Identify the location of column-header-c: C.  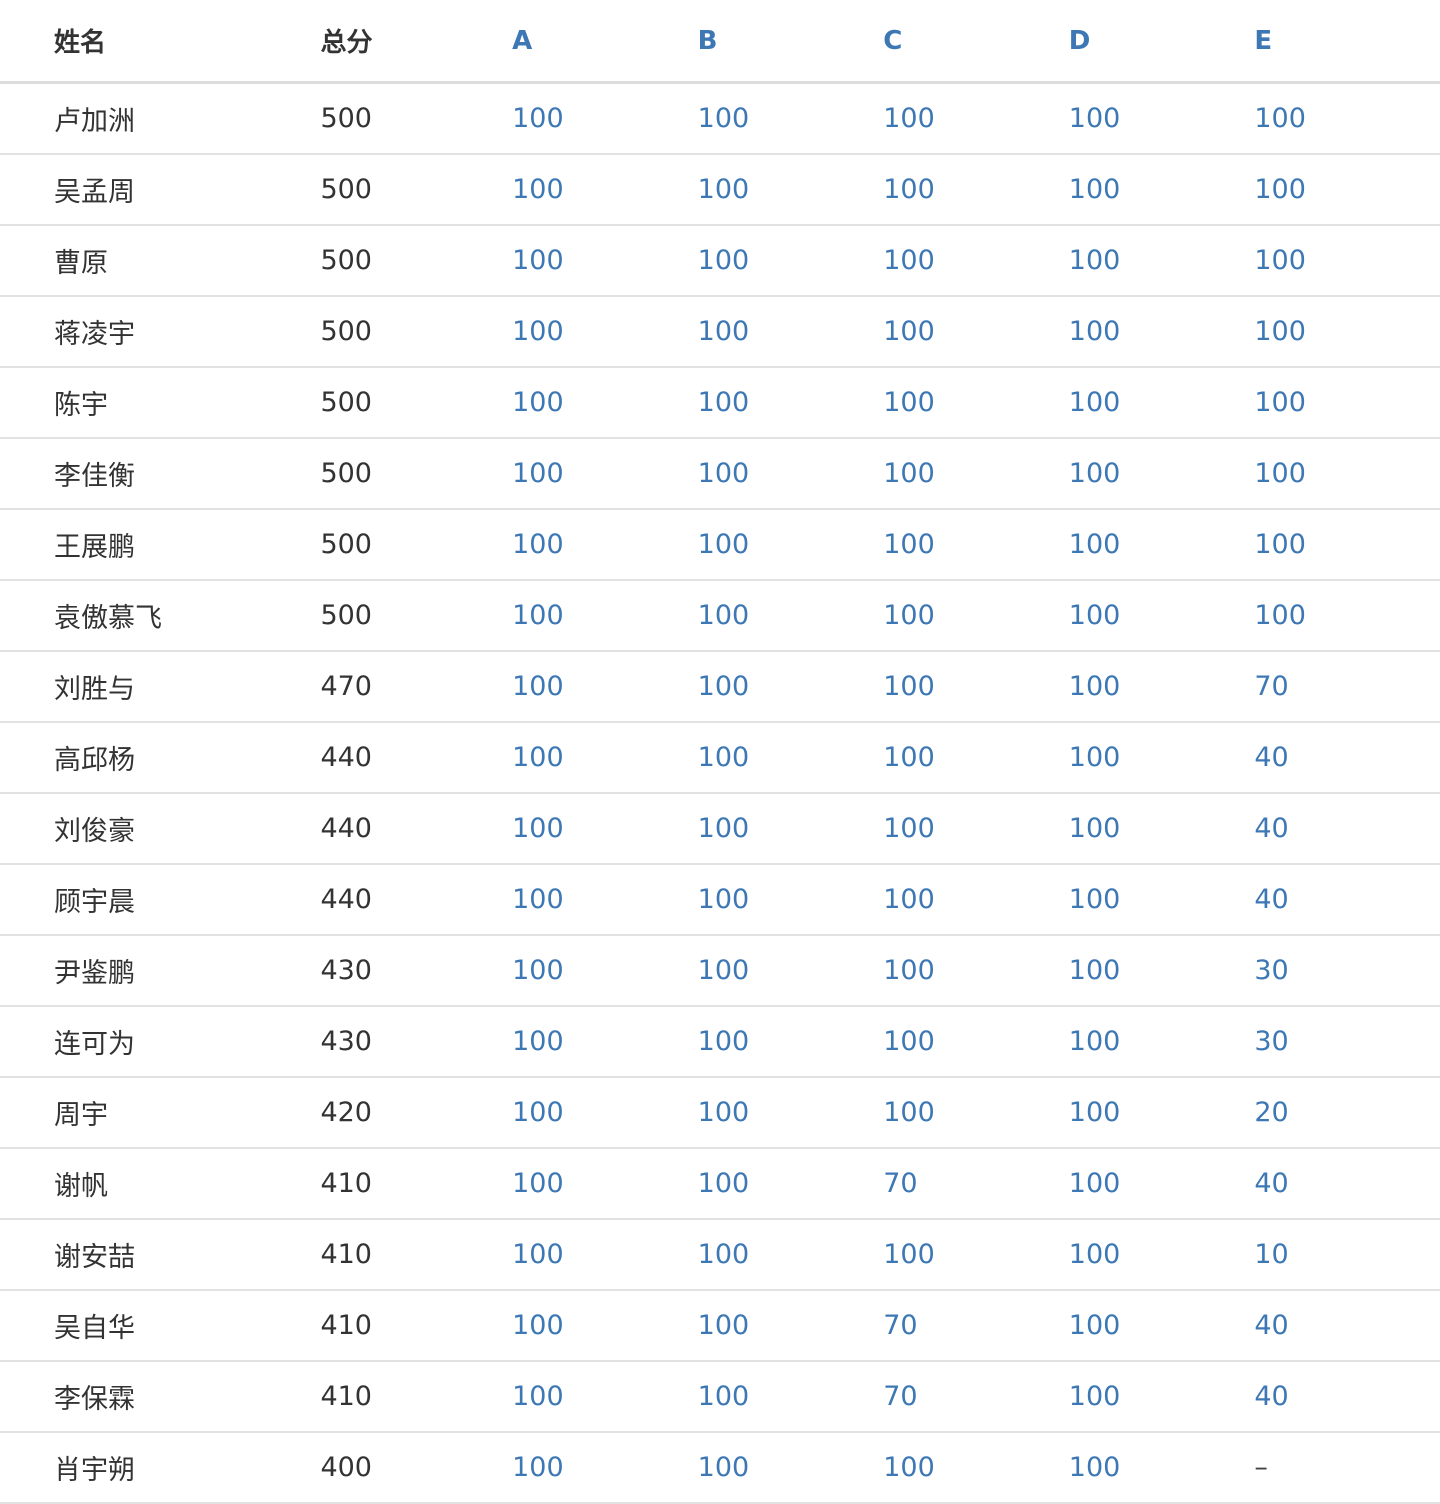
(976, 42).